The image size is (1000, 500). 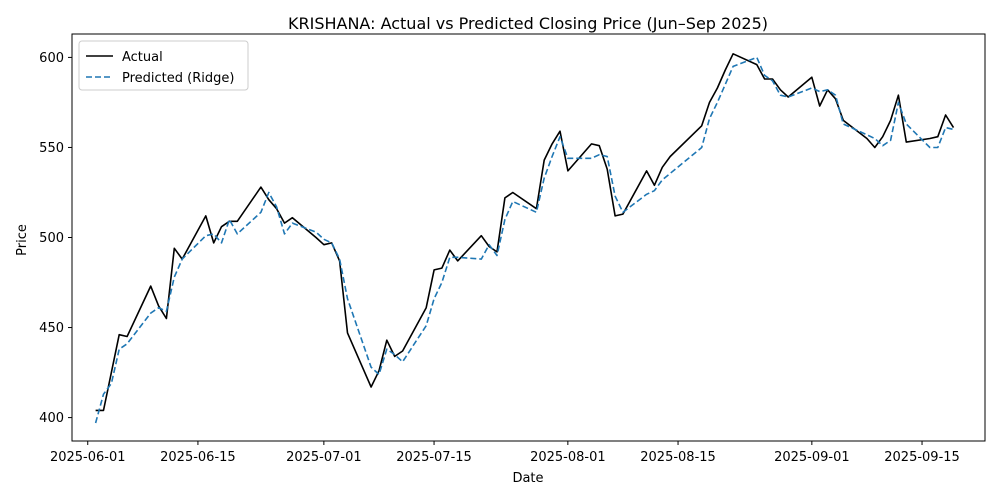 I want to click on x-tick-label: 2025-07-01, so click(x=324, y=457).